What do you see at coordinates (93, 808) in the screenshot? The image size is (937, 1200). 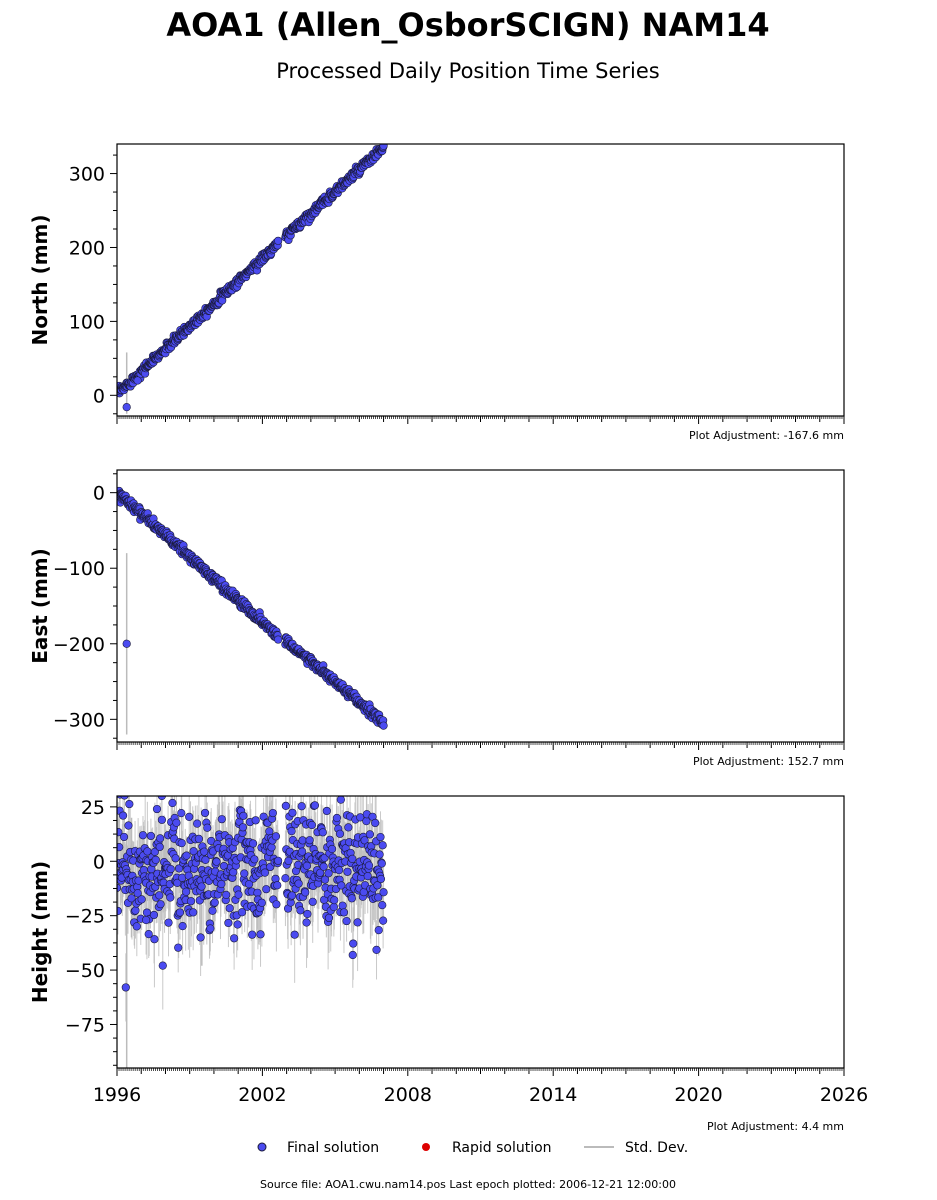 I see `y-tick-label: 25` at bounding box center [93, 808].